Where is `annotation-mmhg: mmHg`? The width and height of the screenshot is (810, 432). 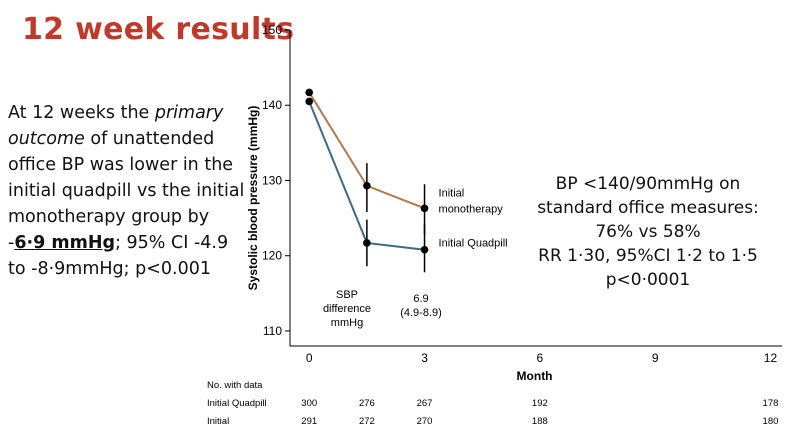 annotation-mmhg: mmHg is located at coordinates (347, 323).